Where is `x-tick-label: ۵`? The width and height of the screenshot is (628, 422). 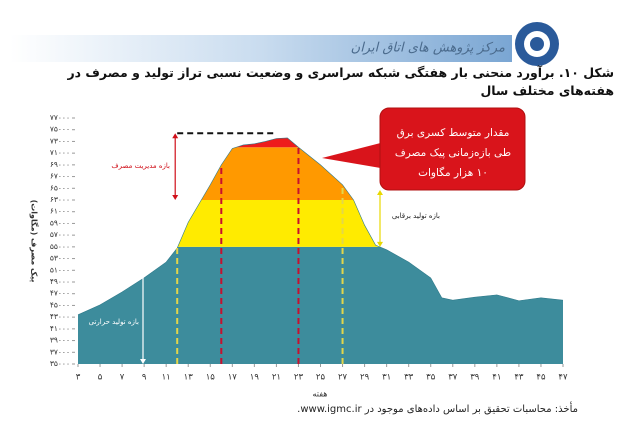
x-tick-label: ۵ is located at coordinates (100, 378).